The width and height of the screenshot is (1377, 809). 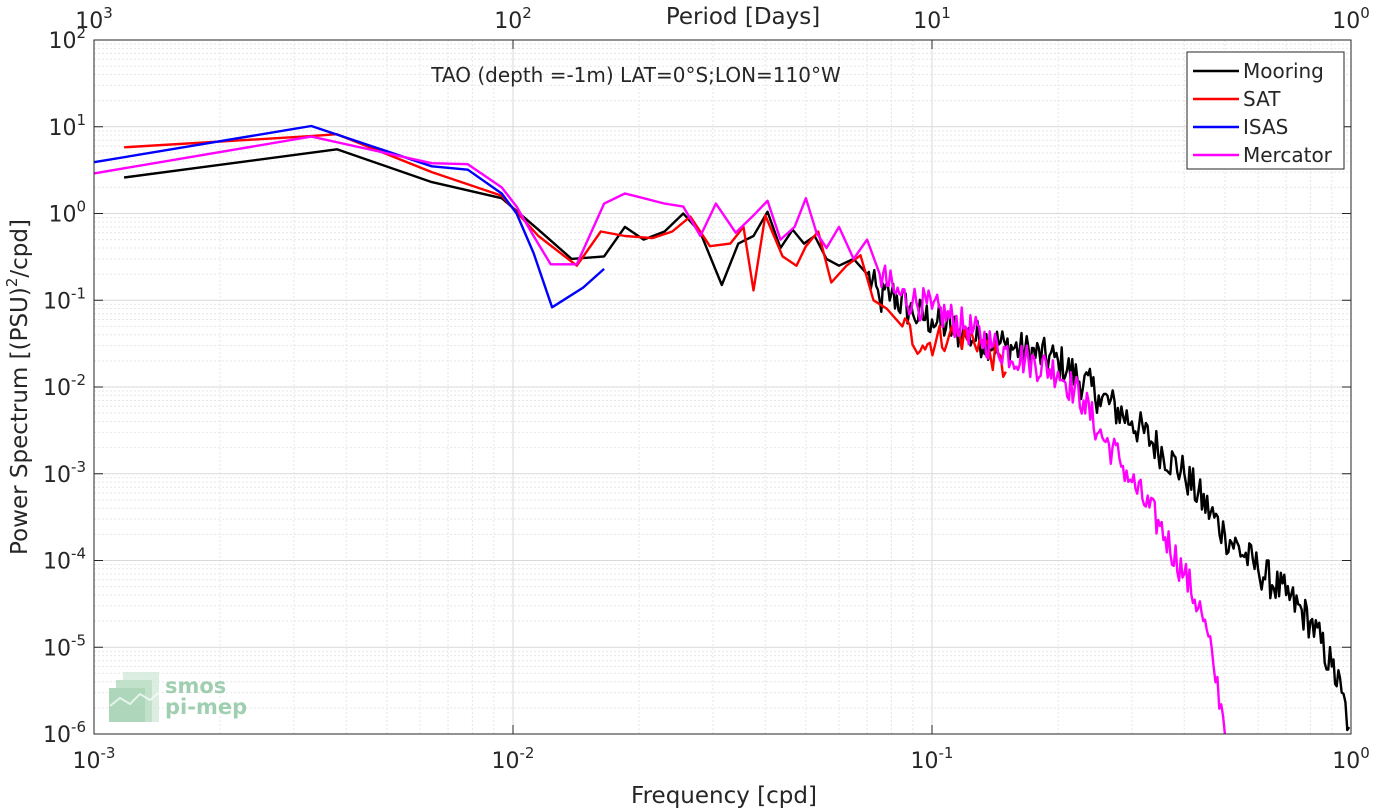 I want to click on y-tick-label-exp: -5, so click(x=78, y=640).